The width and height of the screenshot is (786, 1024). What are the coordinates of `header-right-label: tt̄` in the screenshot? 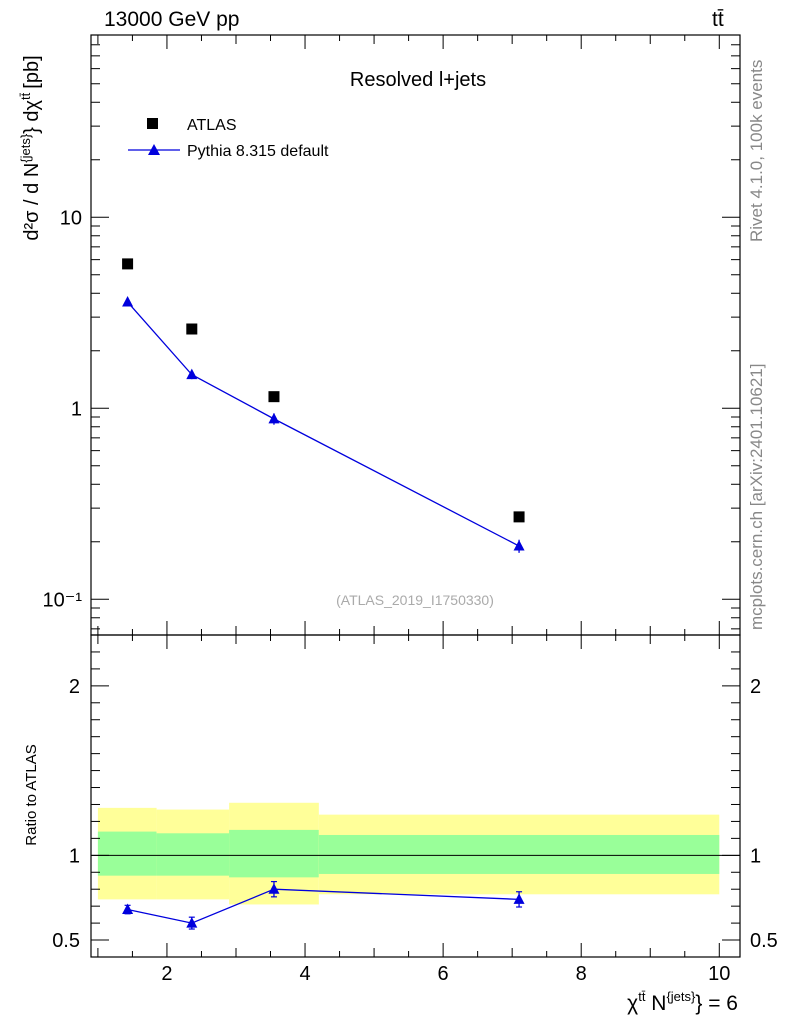 It's located at (718, 19).